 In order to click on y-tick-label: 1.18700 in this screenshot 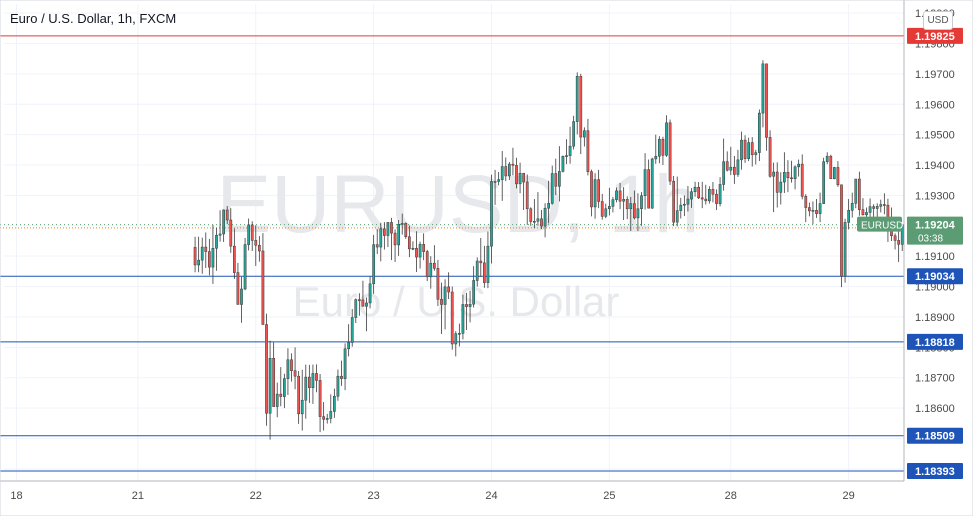, I will do `click(935, 379)`.